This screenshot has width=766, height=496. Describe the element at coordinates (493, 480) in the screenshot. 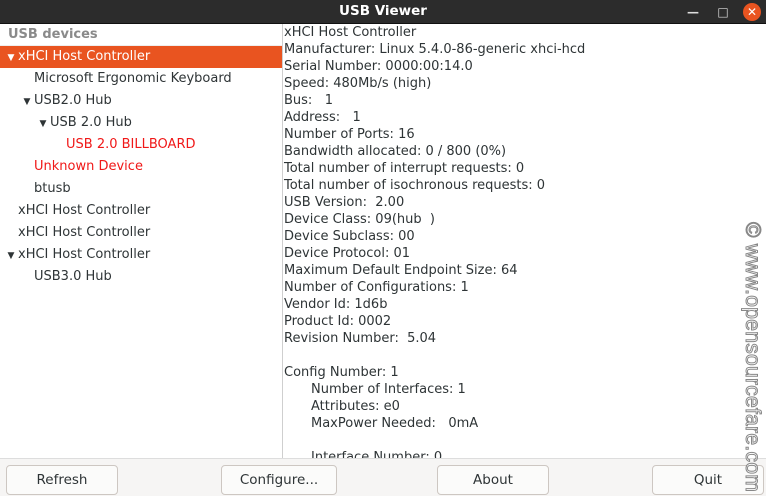

I see `about-button: About` at that location.